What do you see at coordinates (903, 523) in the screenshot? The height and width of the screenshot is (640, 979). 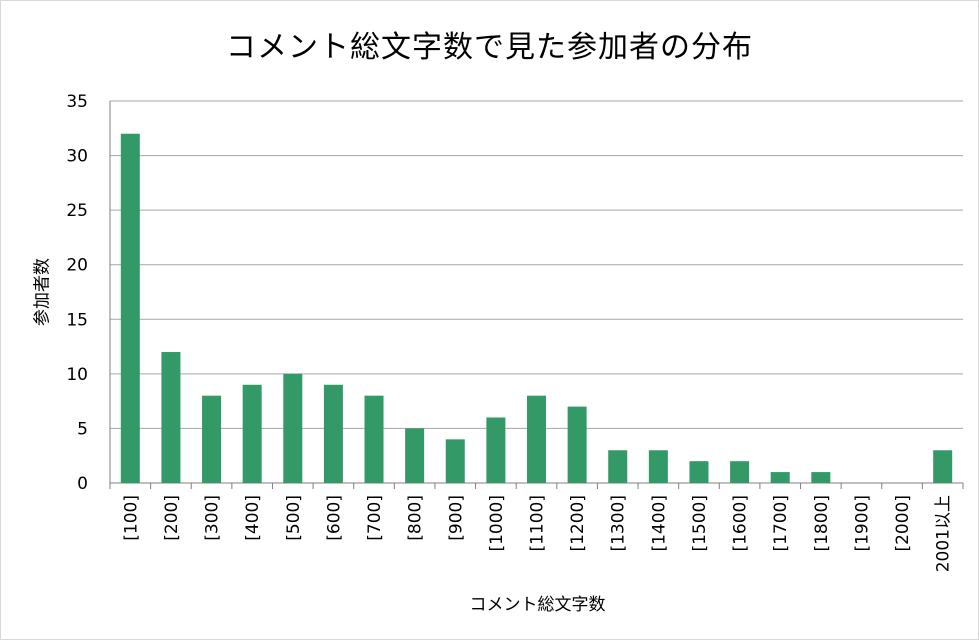 I see `x-tick-label: [2000]` at bounding box center [903, 523].